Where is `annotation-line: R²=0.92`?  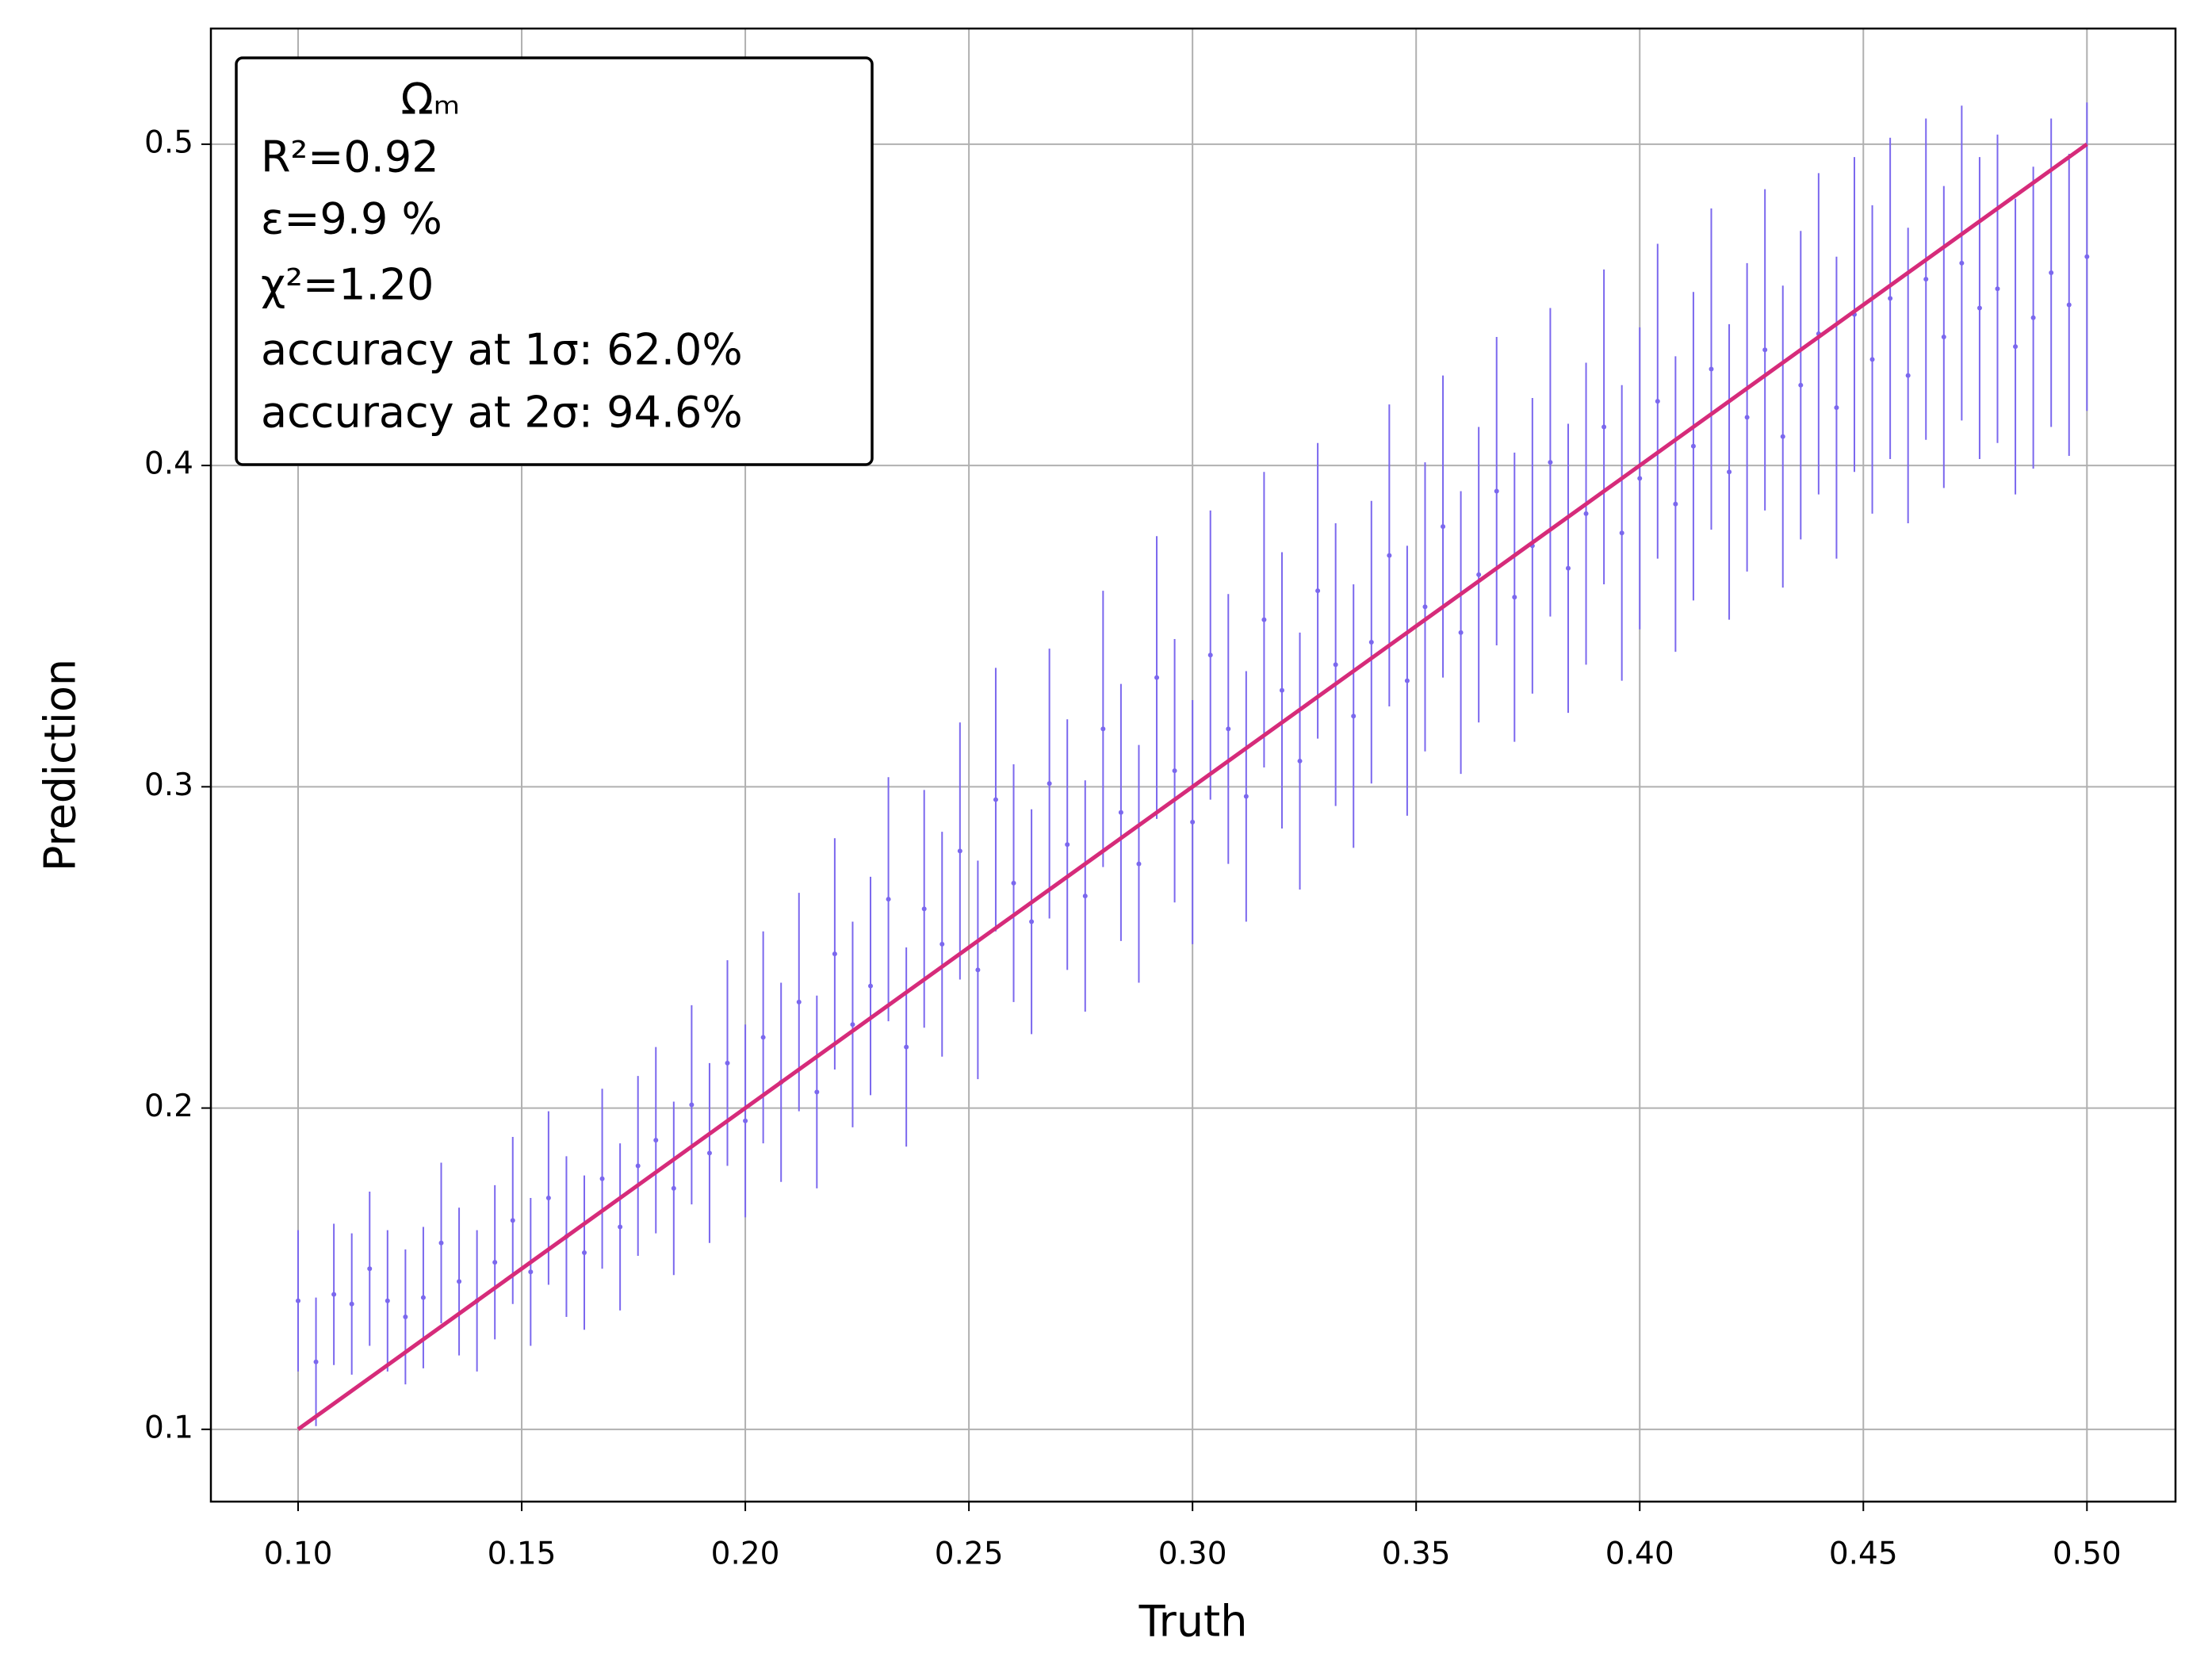 annotation-line: R²=0.92 is located at coordinates (350, 157).